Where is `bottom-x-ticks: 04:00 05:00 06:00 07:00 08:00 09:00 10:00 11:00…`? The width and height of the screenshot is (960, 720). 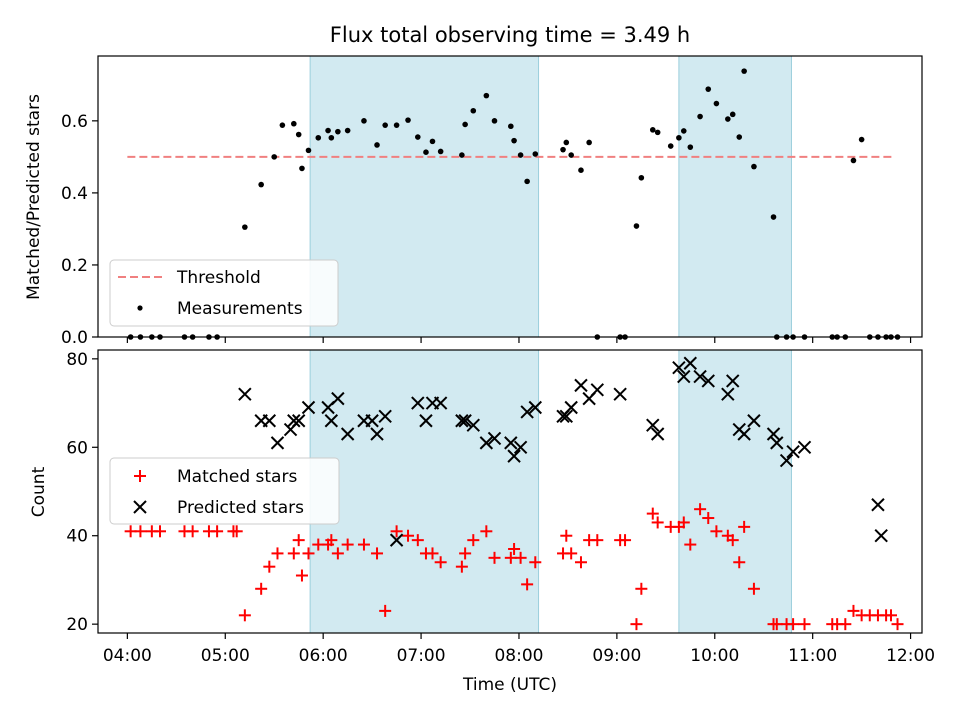 bottom-x-ticks: 04:00 05:00 06:00 07:00 08:00 09:00 10:00 11:00… is located at coordinates (519, 649).